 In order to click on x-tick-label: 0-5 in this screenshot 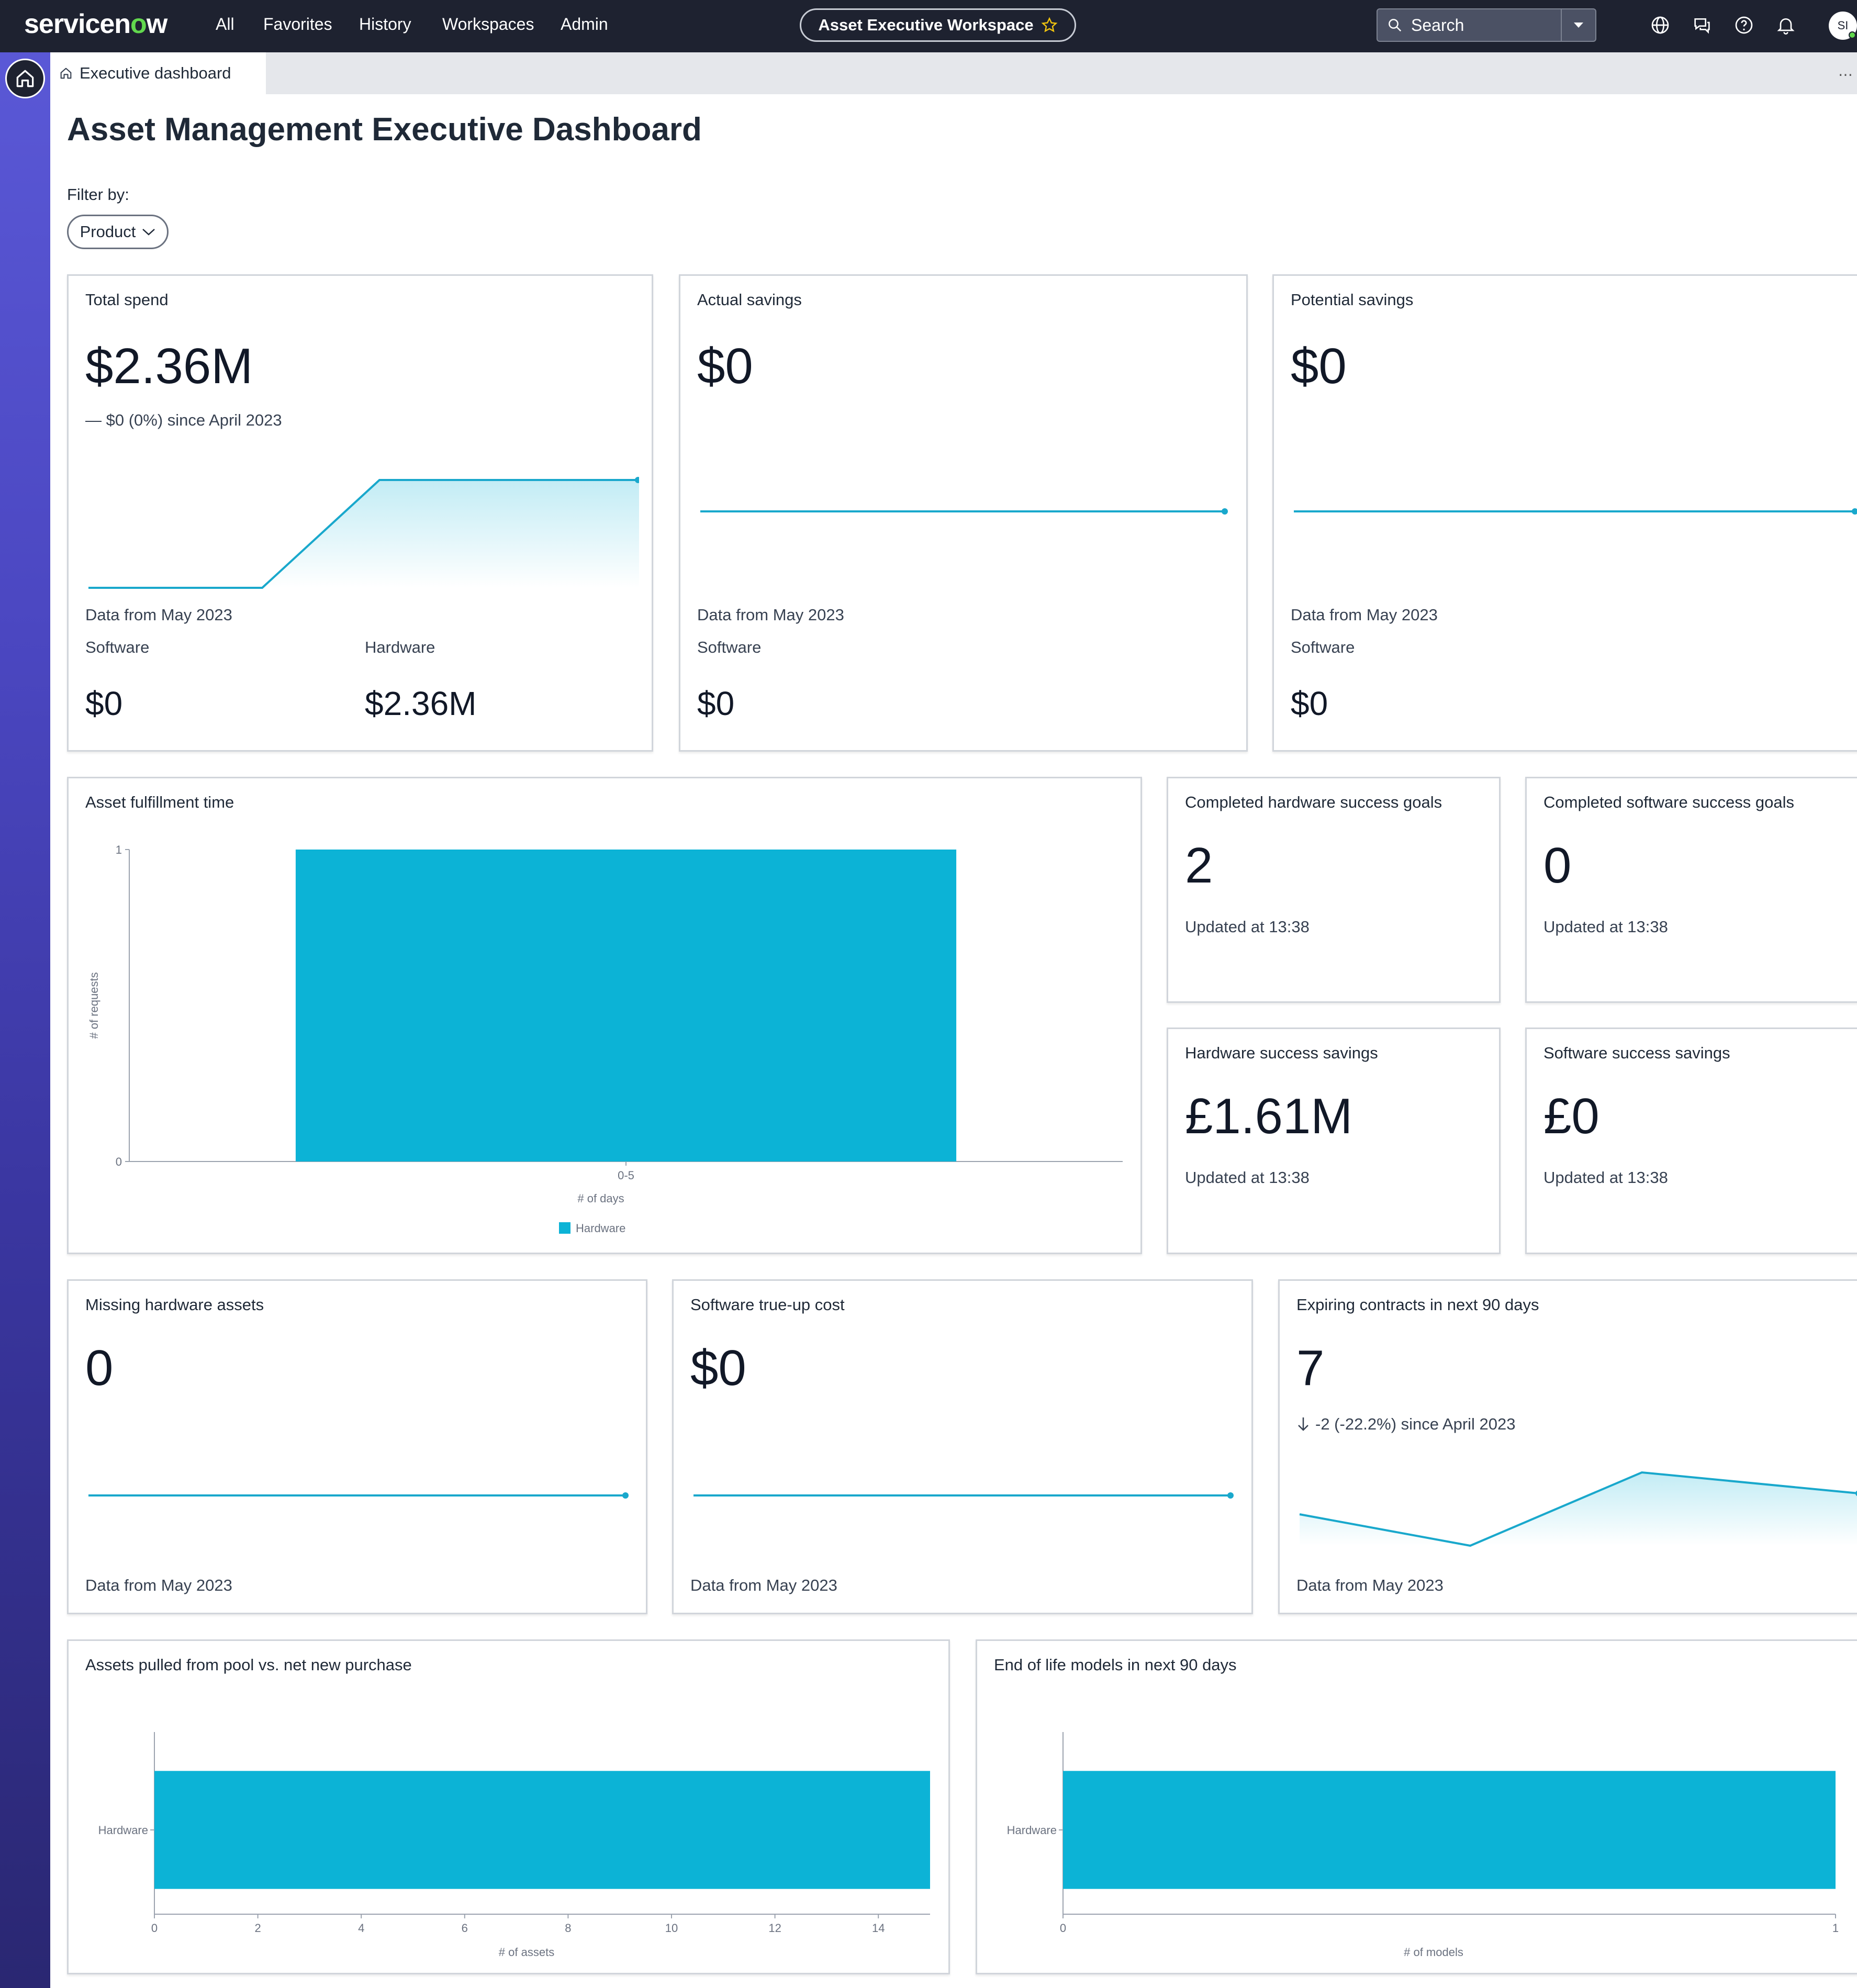, I will do `click(626, 1175)`.